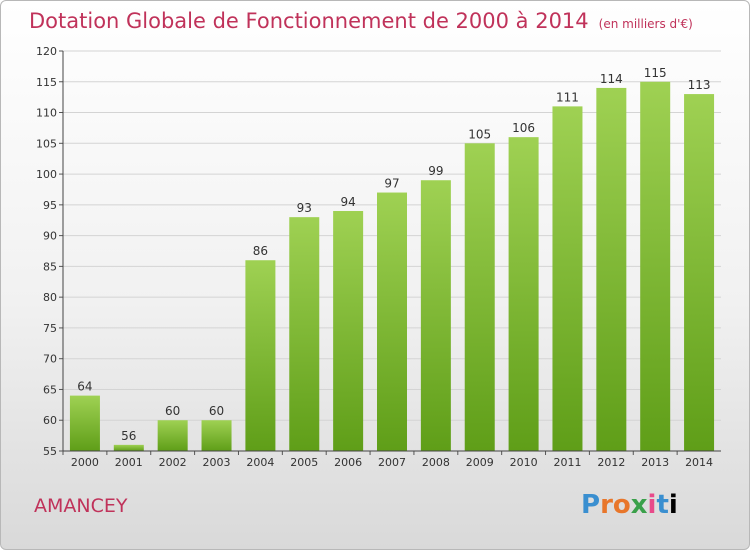 The width and height of the screenshot is (750, 550). Describe the element at coordinates (699, 462) in the screenshot. I see `x-tick-label: 2014` at that location.